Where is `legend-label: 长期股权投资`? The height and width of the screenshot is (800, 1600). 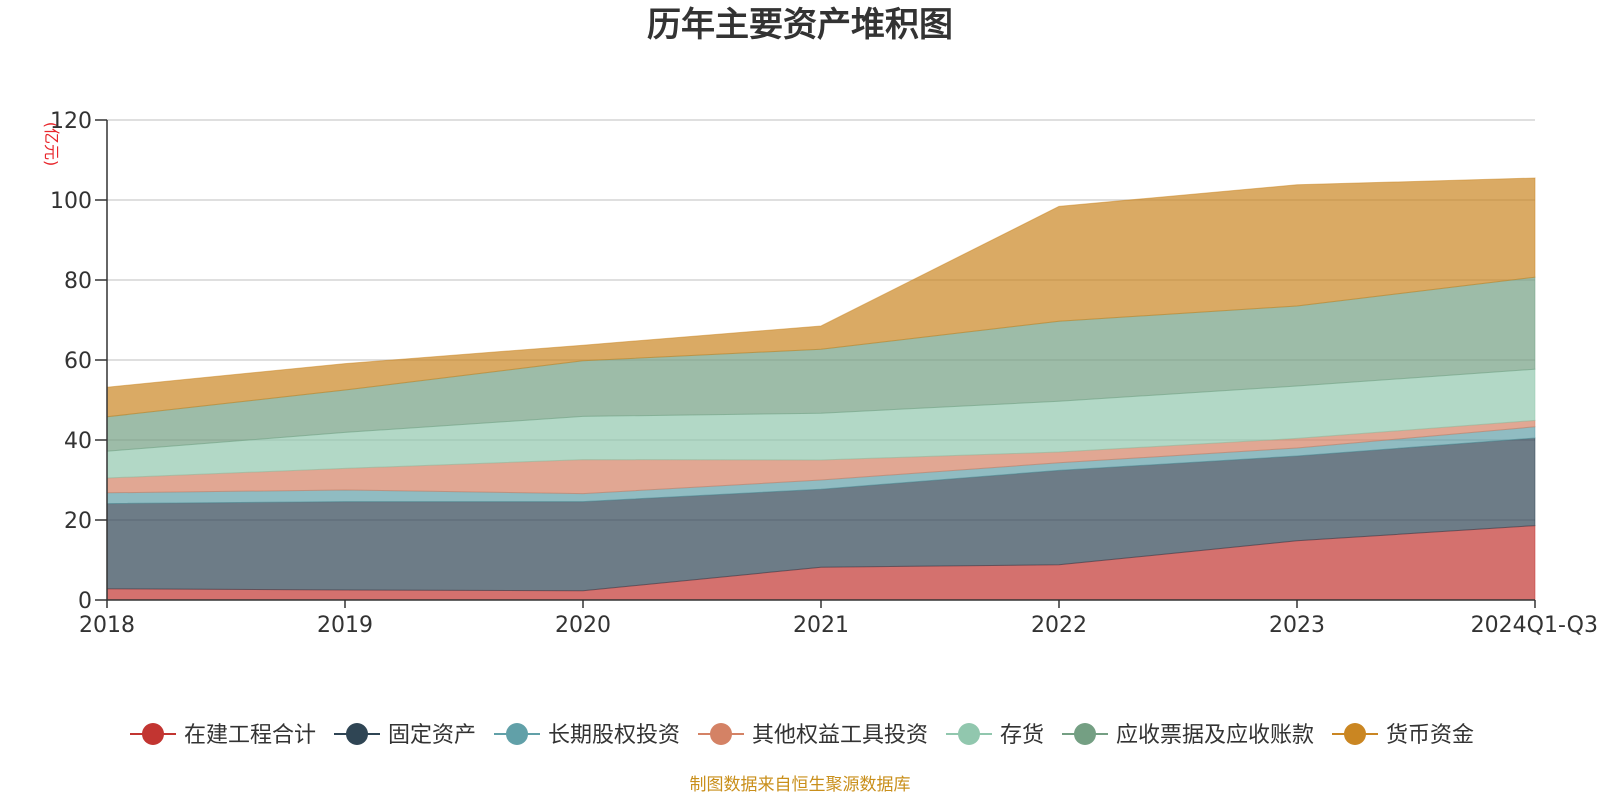 legend-label: 长期股权投资 is located at coordinates (614, 735).